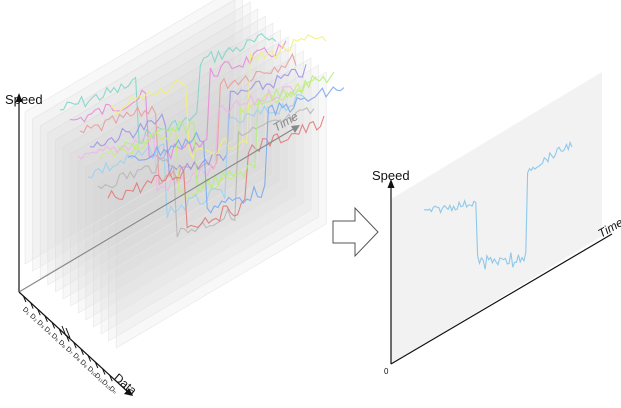  I want to click on left-y-axis-arrowhead, so click(19, 97).